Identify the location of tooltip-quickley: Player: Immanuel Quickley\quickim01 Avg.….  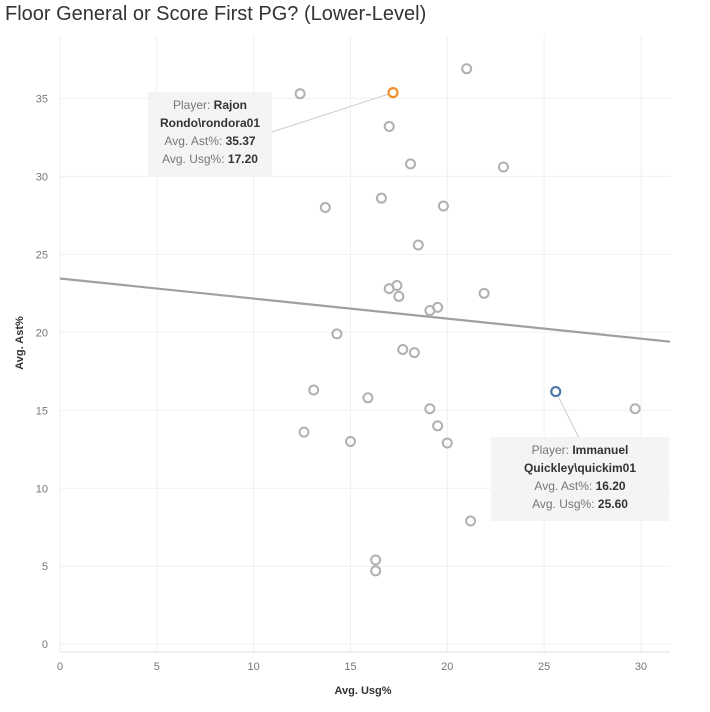
(580, 479).